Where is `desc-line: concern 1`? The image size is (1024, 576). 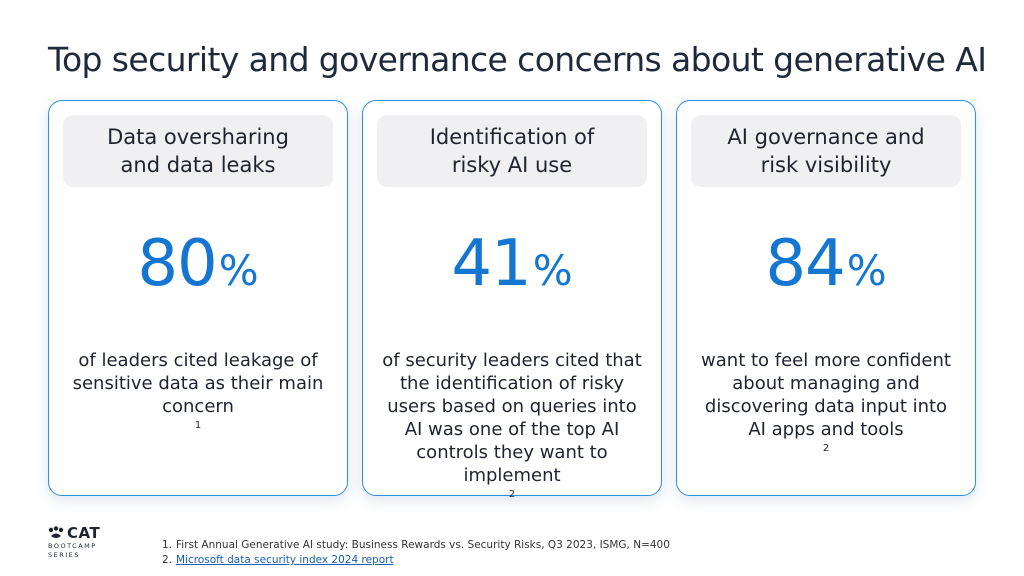
desc-line: concern 1 is located at coordinates (198, 413).